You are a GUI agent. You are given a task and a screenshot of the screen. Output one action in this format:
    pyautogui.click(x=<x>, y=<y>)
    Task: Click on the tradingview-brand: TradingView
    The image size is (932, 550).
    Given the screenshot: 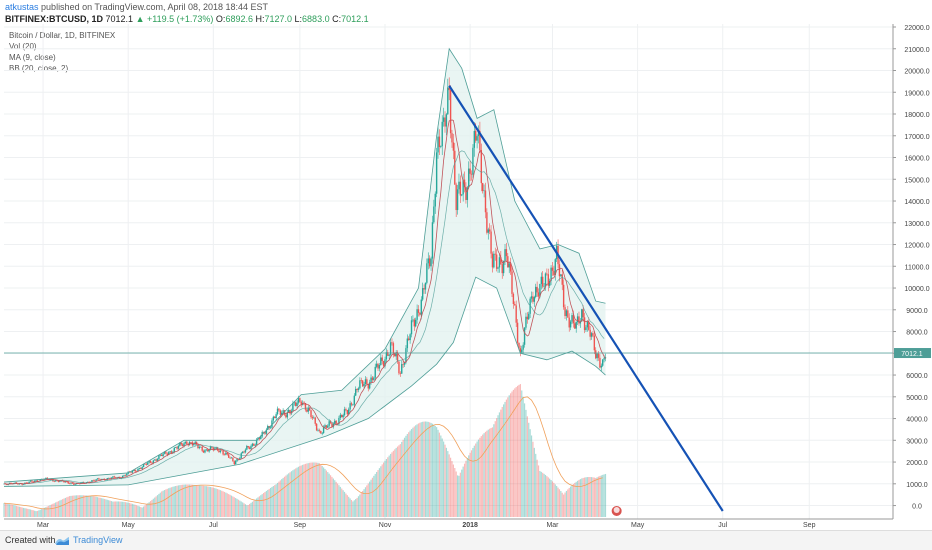 What is the action you would take?
    pyautogui.click(x=98, y=540)
    